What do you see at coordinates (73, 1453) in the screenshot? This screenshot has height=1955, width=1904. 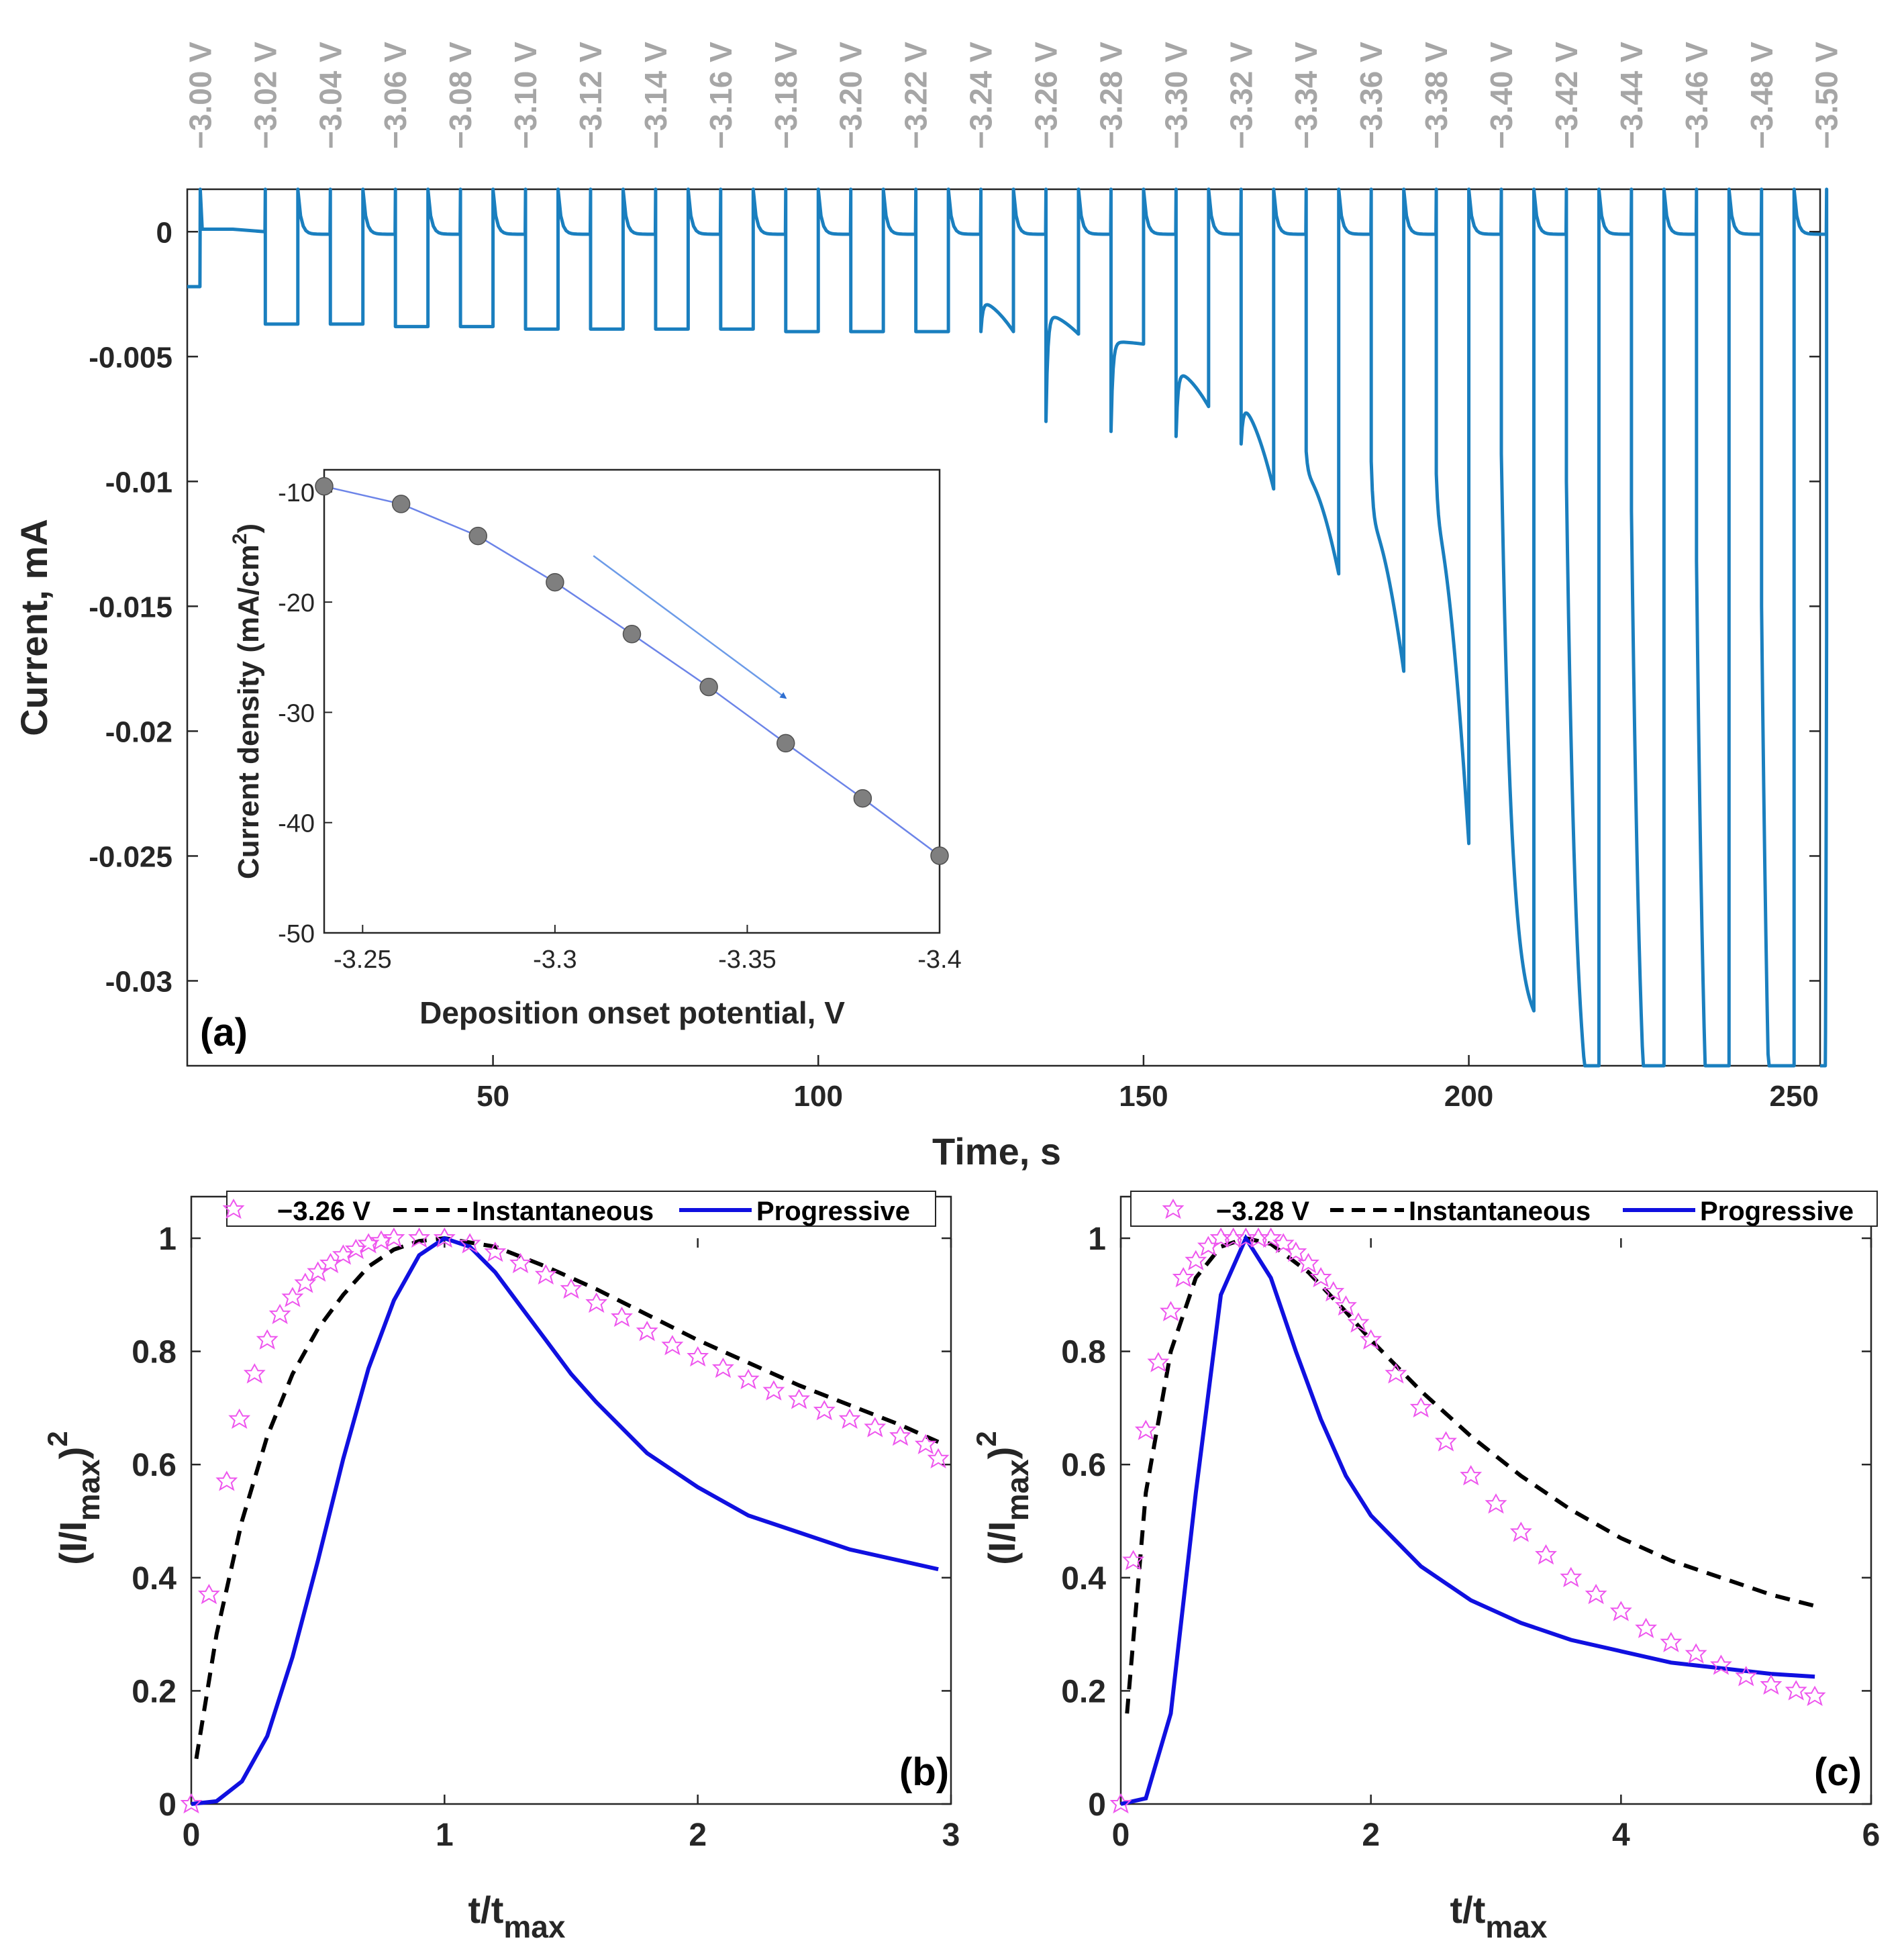 I see `panel-b-y-label-close: )` at bounding box center [73, 1453].